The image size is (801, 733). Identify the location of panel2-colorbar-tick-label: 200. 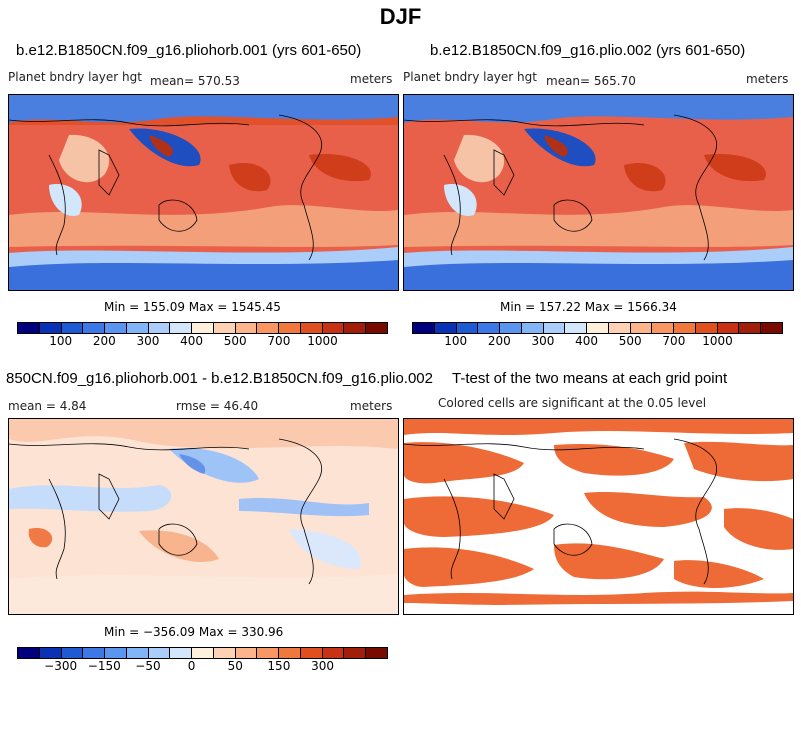
(499, 341).